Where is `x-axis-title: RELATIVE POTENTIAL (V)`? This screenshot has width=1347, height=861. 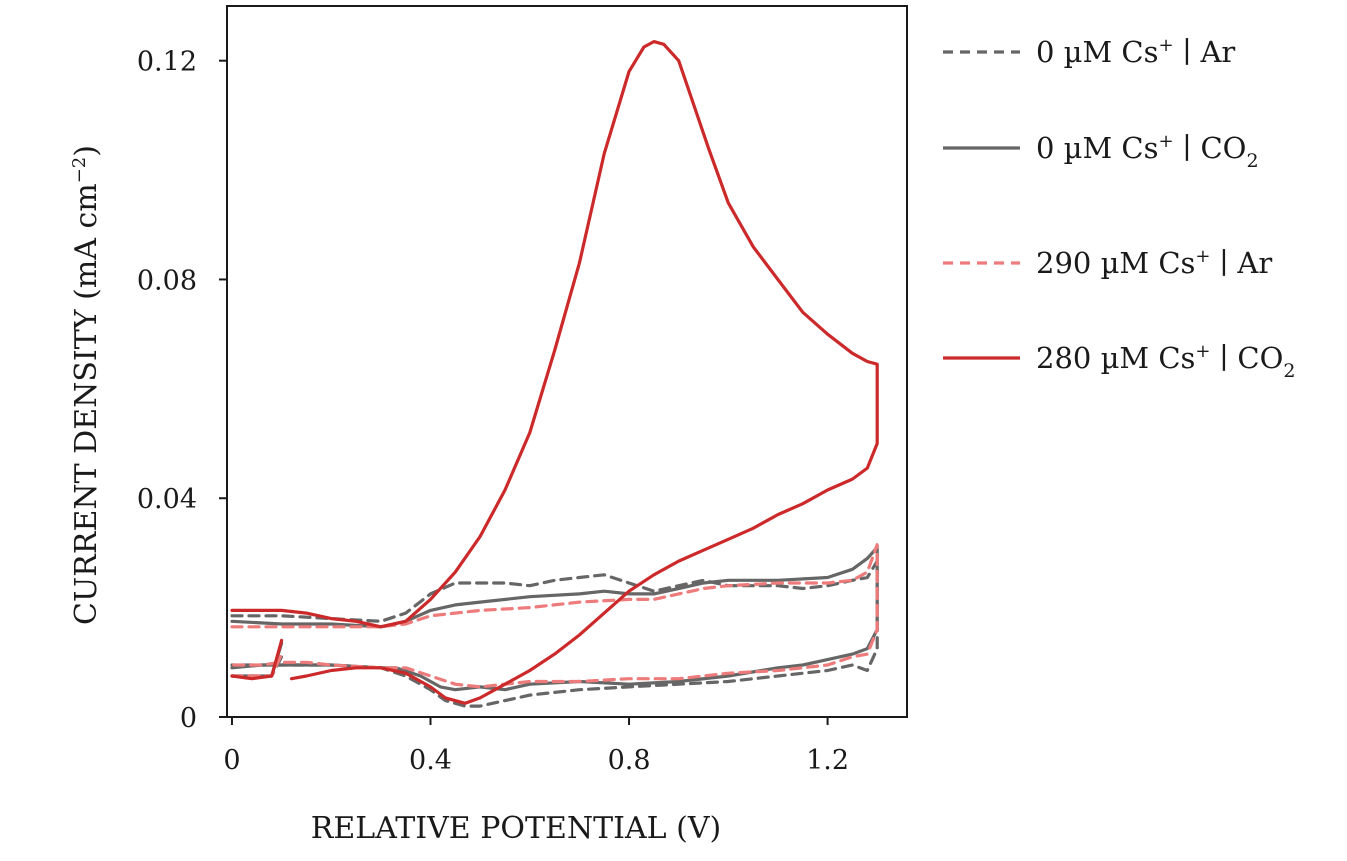
x-axis-title: RELATIVE POTENTIAL (V) is located at coordinates (516, 828).